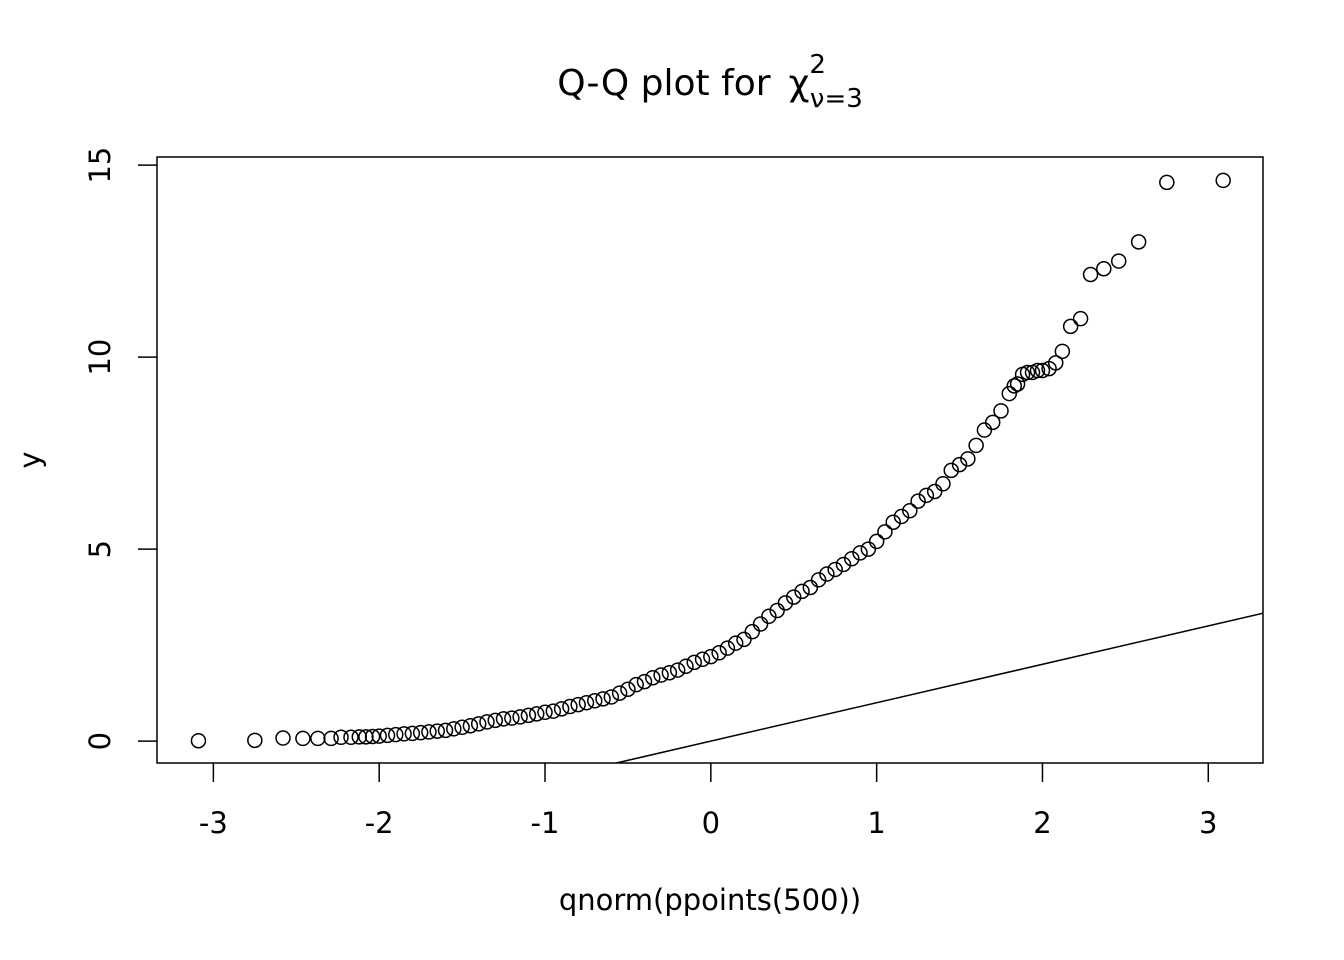 The image size is (1344, 960). Describe the element at coordinates (836, 99) in the screenshot. I see `title-subscript: ν=3` at that location.